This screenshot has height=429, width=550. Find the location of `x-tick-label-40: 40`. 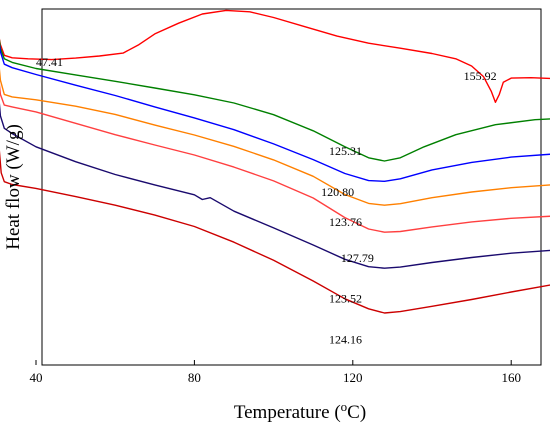

x-tick-label-40: 40 is located at coordinates (36, 377).